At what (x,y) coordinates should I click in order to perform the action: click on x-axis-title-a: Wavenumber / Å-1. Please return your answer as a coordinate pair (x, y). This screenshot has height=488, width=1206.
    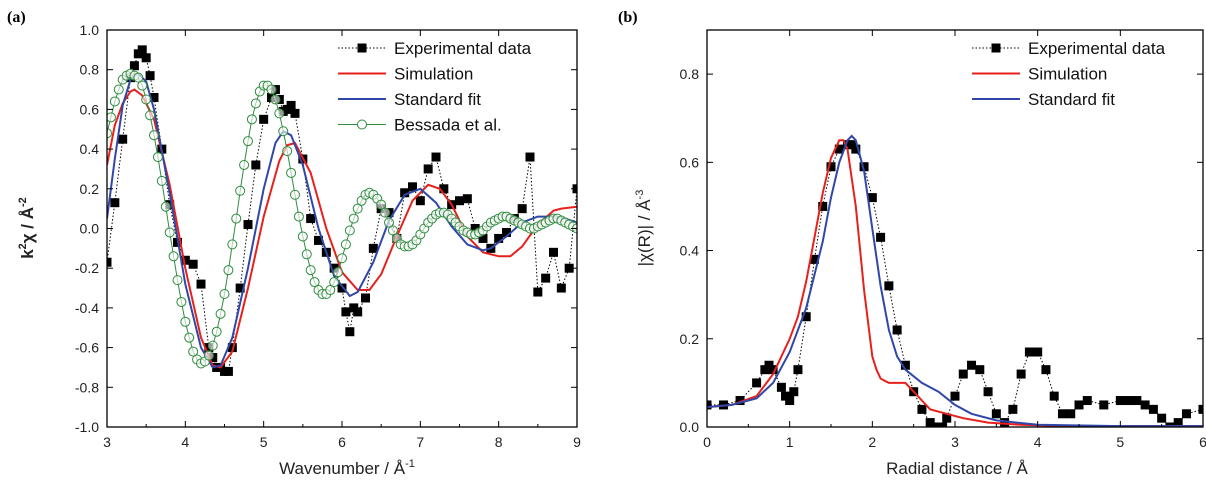
    Looking at the image, I should click on (347, 468).